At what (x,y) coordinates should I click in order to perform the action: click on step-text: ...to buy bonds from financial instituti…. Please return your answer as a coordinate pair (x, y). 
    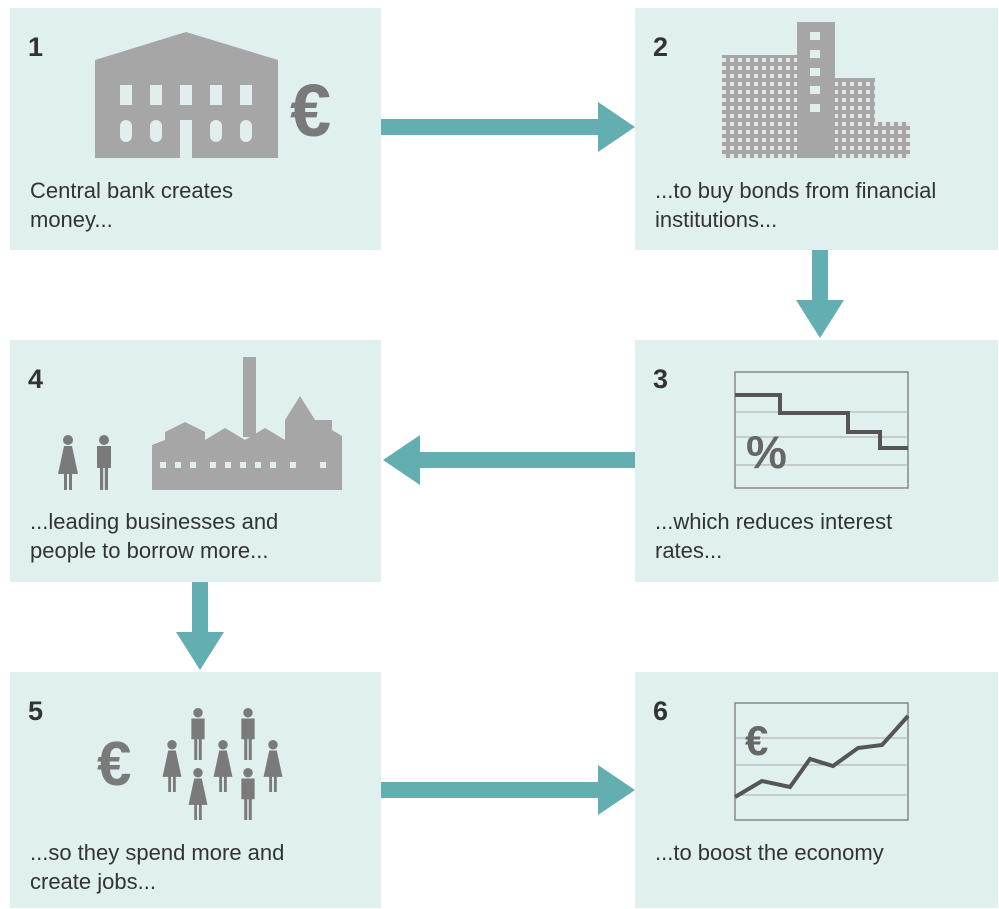
    Looking at the image, I should click on (796, 205).